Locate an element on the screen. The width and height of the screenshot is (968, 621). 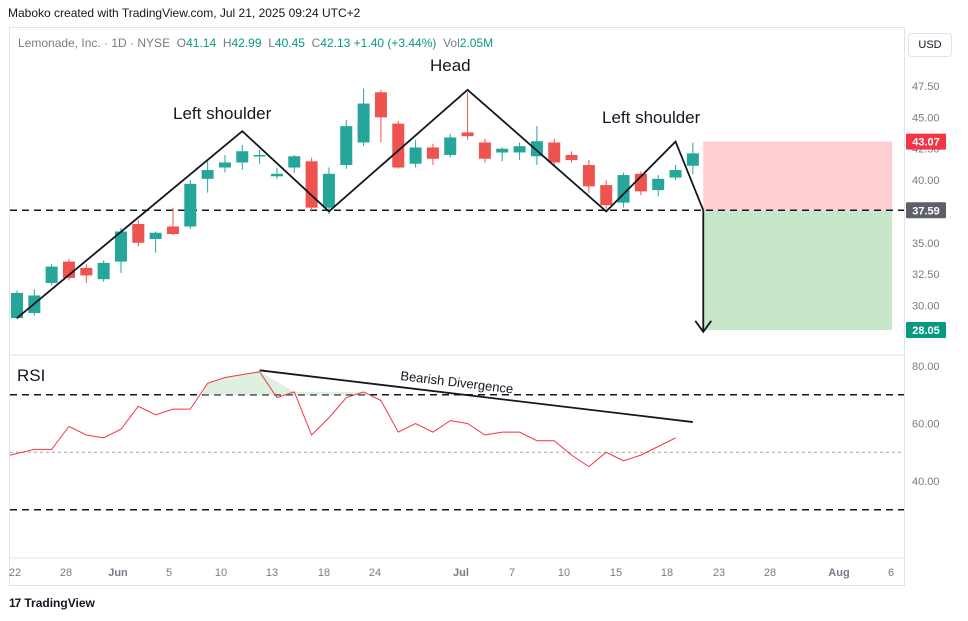
price-axis-tick: 40.00 is located at coordinates (926, 181).